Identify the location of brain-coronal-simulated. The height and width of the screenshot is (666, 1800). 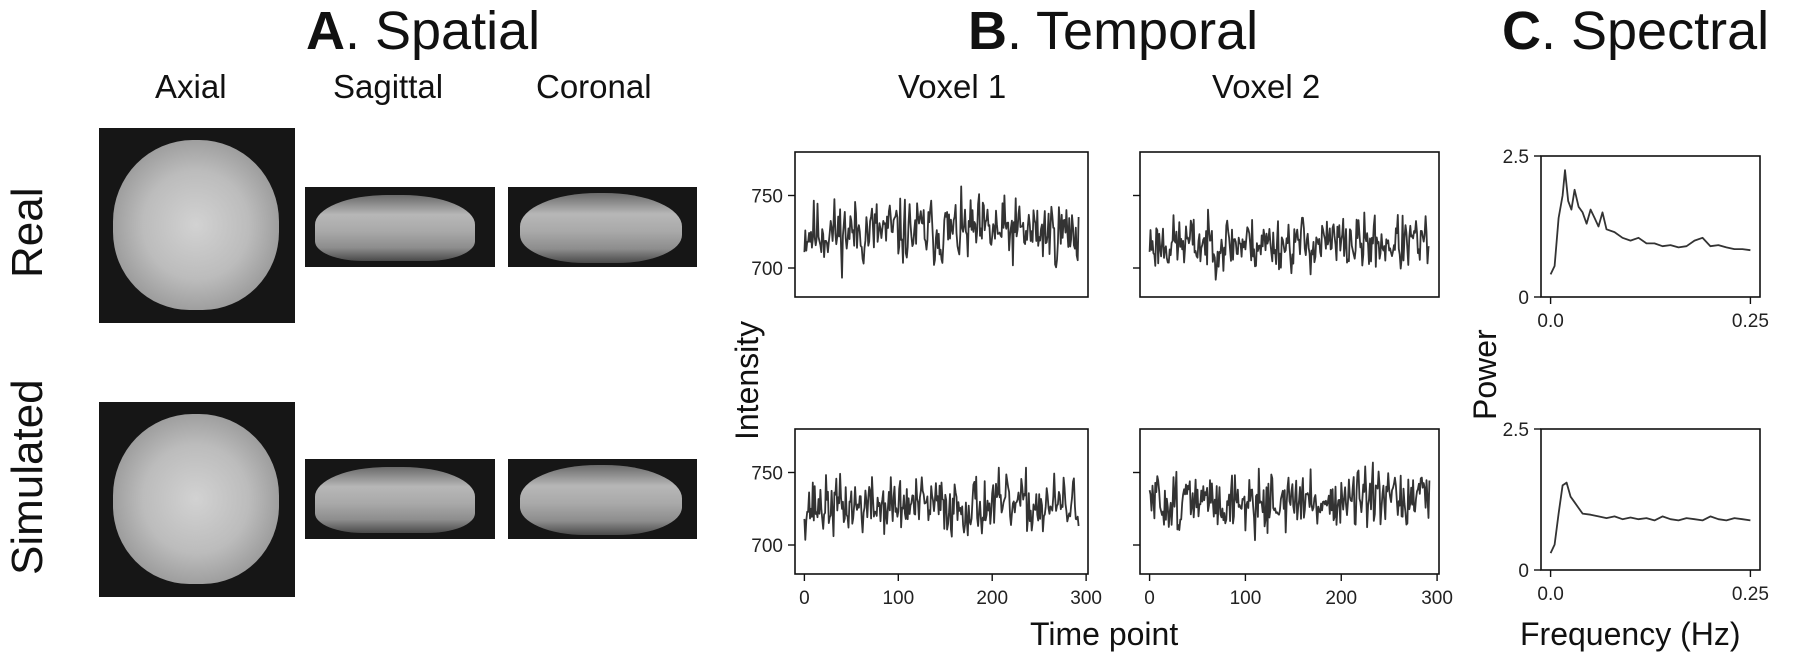
(602, 499).